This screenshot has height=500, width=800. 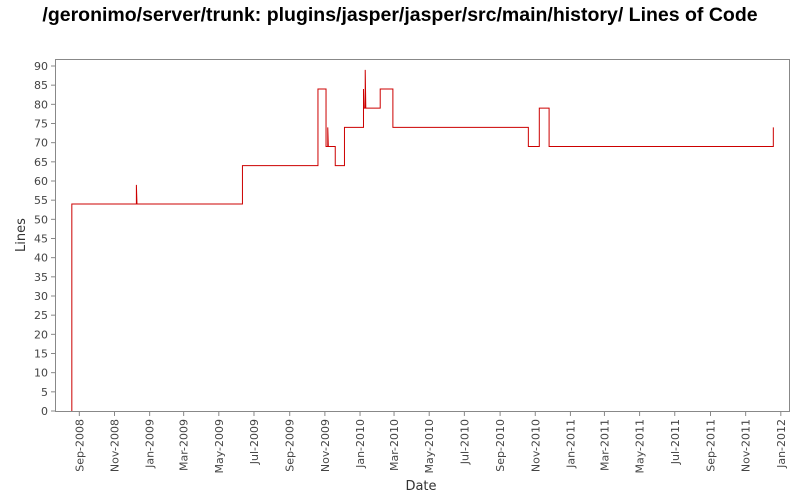 I want to click on x-tick-label: Nov-2011, so click(x=746, y=445).